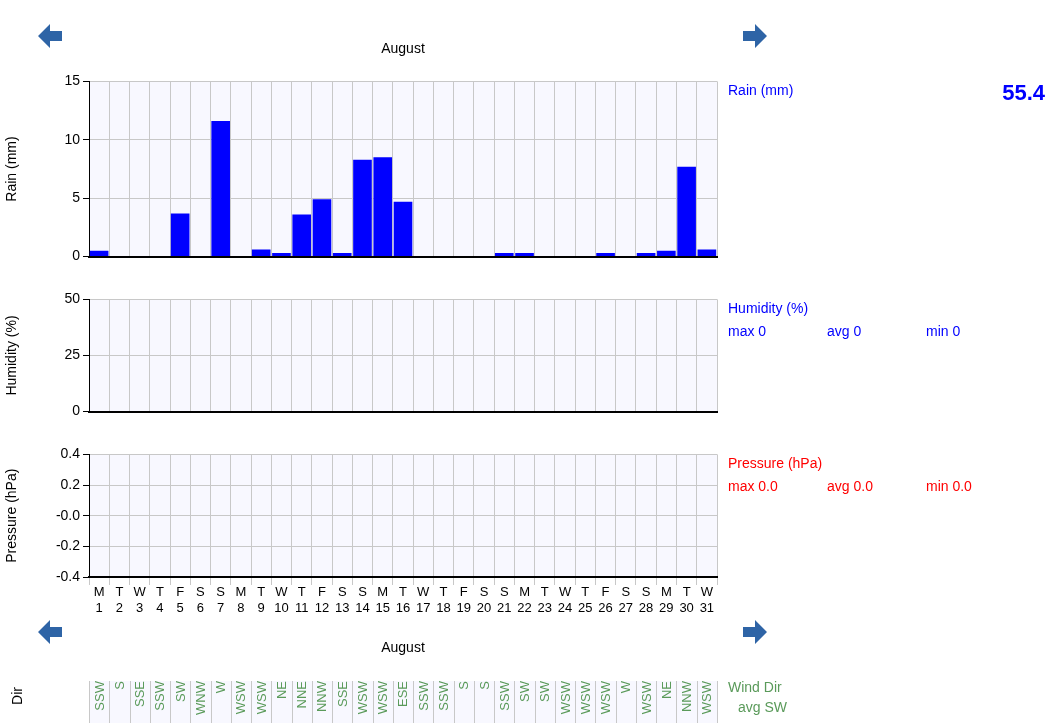 The height and width of the screenshot is (725, 1051). Describe the element at coordinates (68, 575) in the screenshot. I see `y-tick-label: -0.4` at that location.